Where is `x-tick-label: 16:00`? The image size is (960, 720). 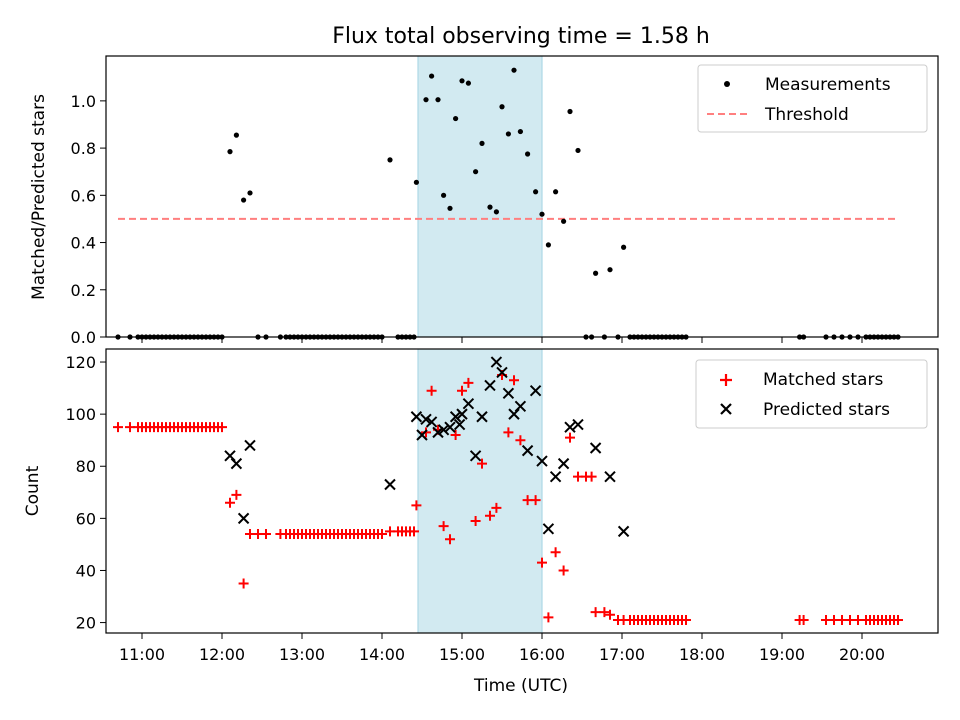 x-tick-label: 16:00 is located at coordinates (542, 654).